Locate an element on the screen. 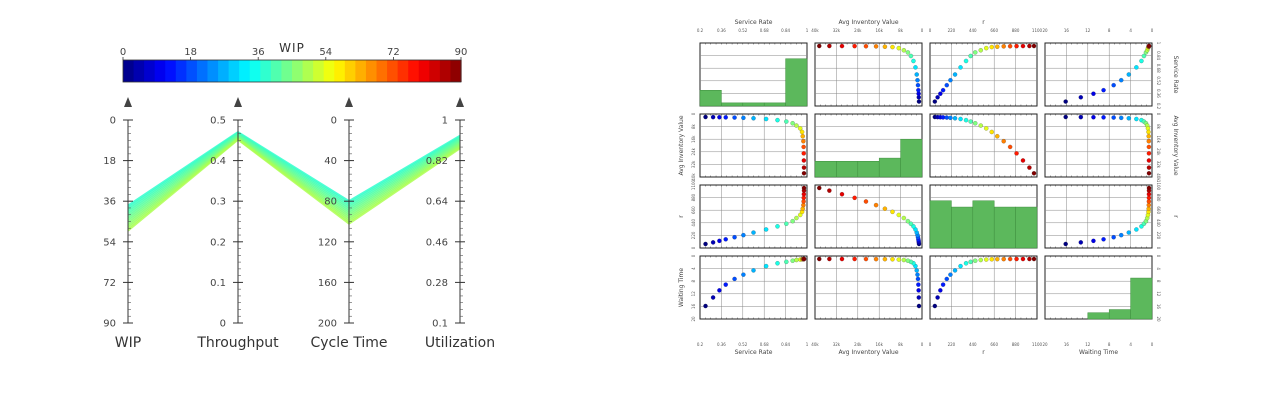  matrix-bottom-tick: 0.52 is located at coordinates (742, 344).